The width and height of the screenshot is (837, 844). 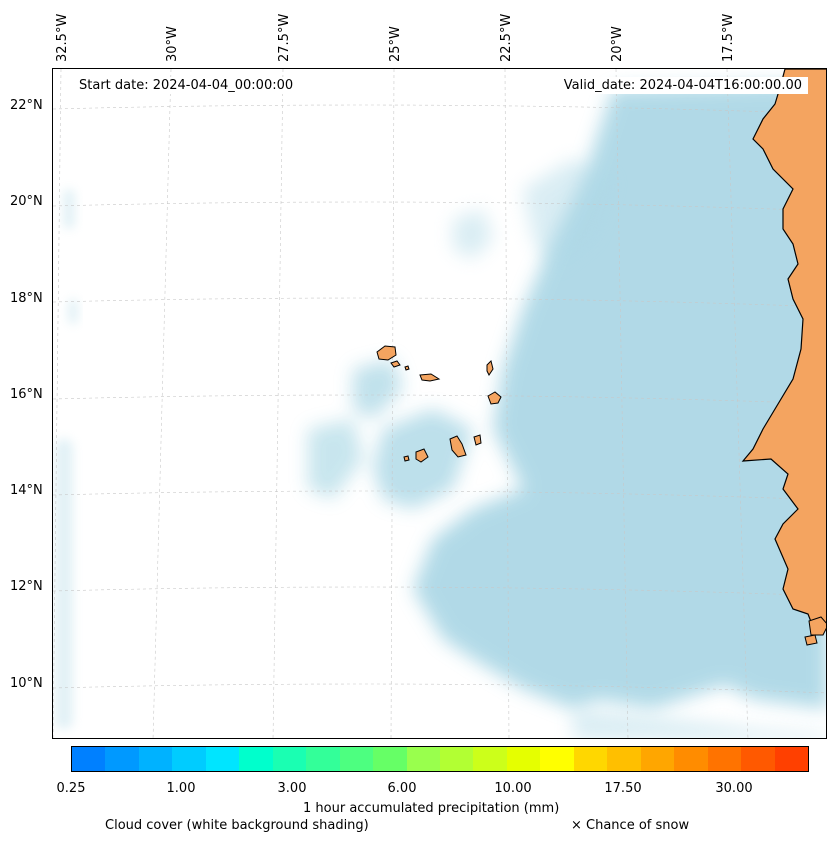 What do you see at coordinates (817, 626) in the screenshot?
I see `bijagos-islands` at bounding box center [817, 626].